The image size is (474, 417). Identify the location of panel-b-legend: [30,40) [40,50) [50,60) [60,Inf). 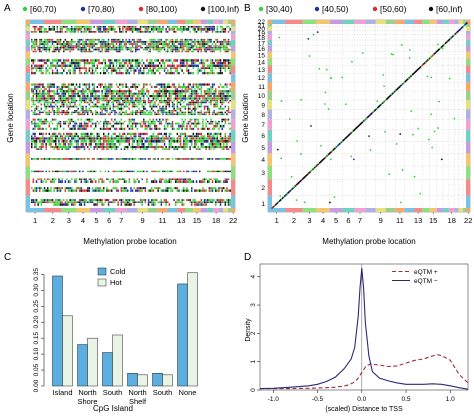
(360, 9).